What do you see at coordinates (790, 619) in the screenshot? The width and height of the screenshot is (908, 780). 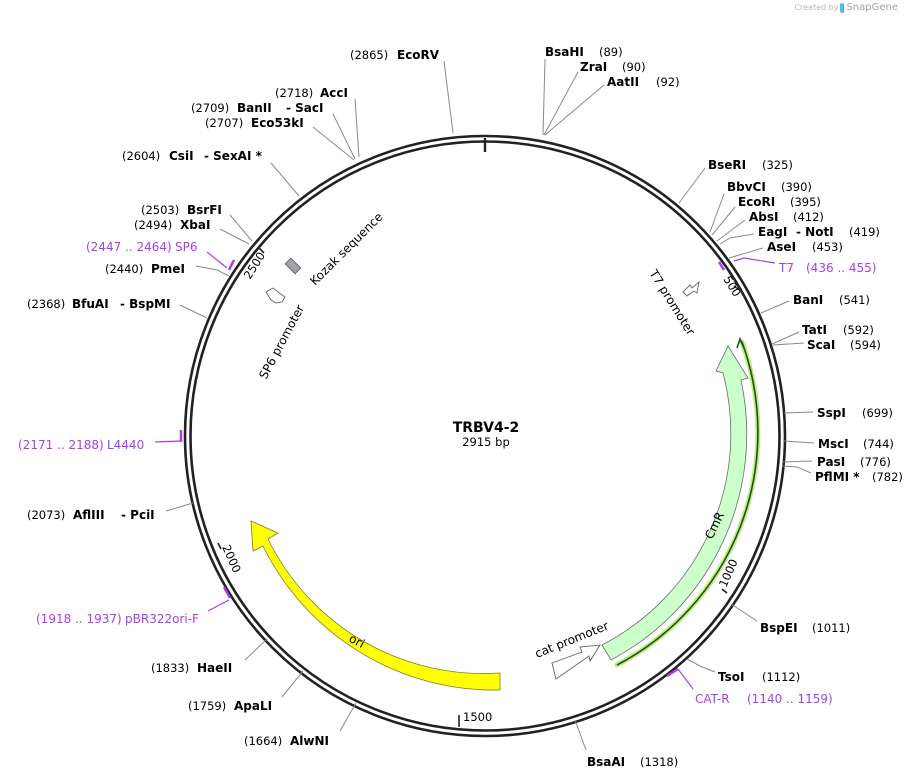 I see `enzyme-site: BspEI (1011)` at bounding box center [790, 619].